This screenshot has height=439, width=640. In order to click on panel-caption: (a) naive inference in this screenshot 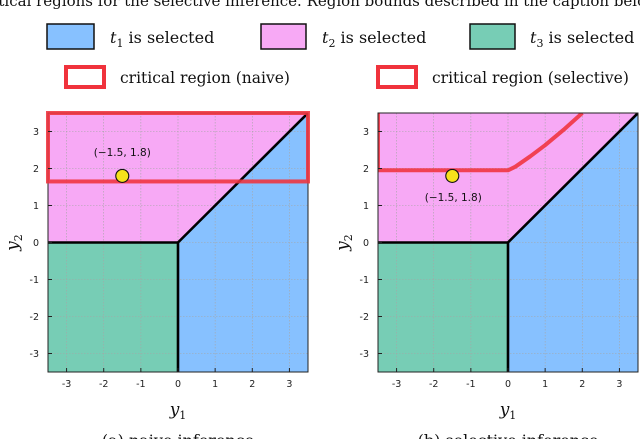, I will do `click(178, 435)`.